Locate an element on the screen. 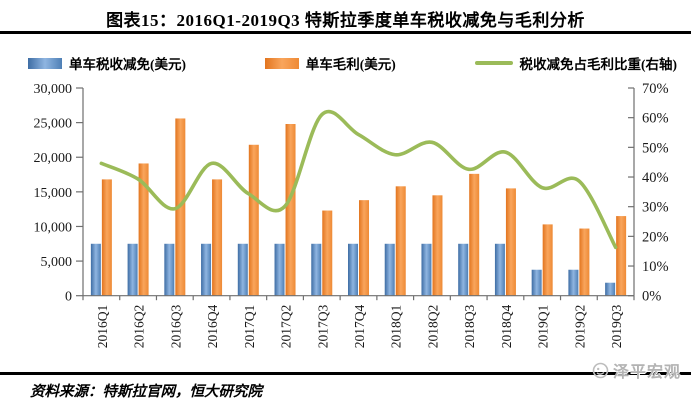 The width and height of the screenshot is (691, 405). right-axis-tick-label: 10% is located at coordinates (655, 267).